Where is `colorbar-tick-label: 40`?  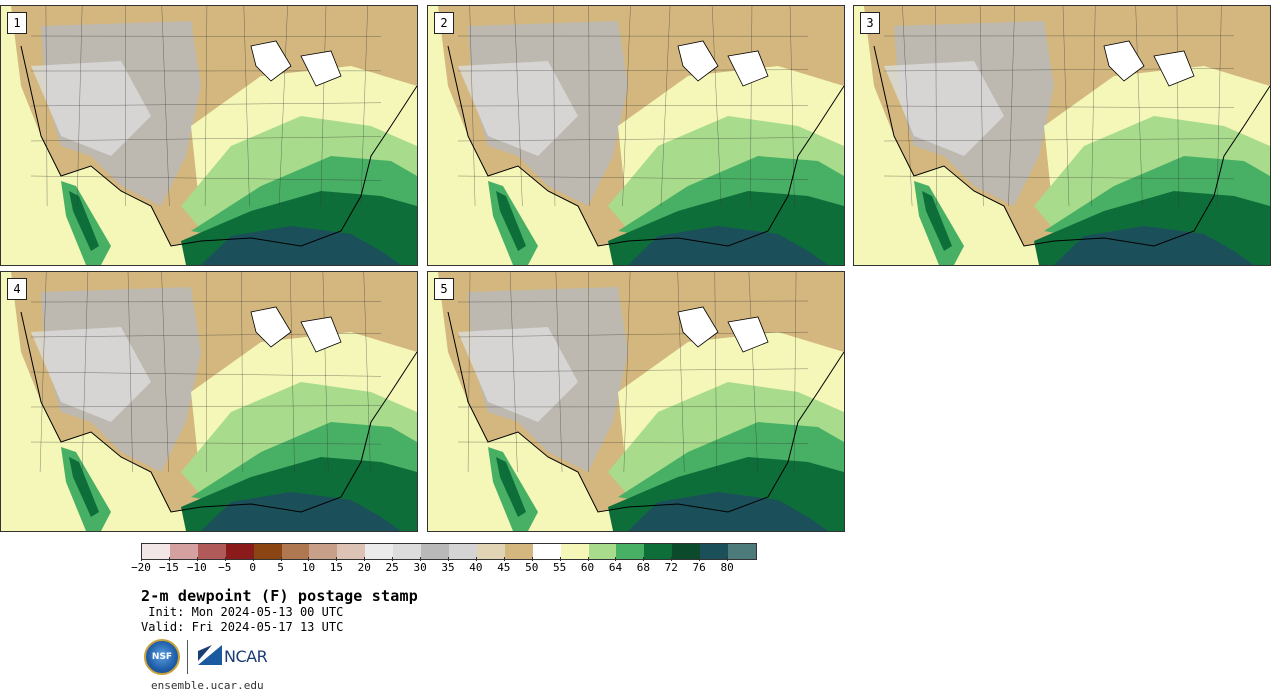
colorbar-tick-label: 40 is located at coordinates (476, 567).